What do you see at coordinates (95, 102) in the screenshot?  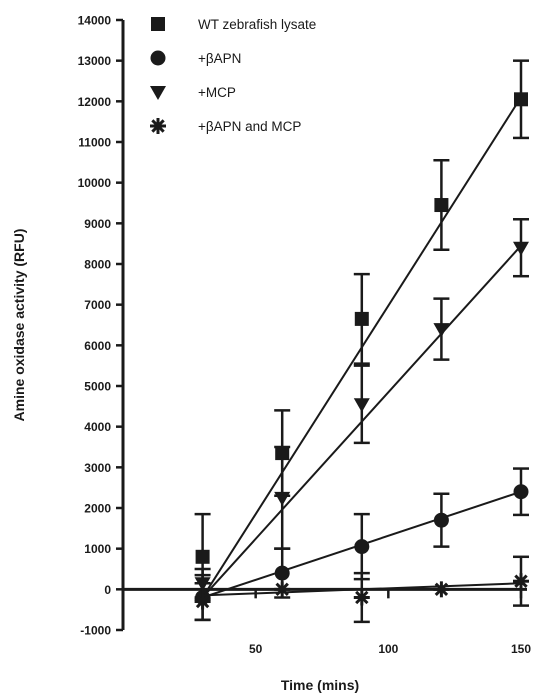 I see `y-tick-label: 12000` at bounding box center [95, 102].